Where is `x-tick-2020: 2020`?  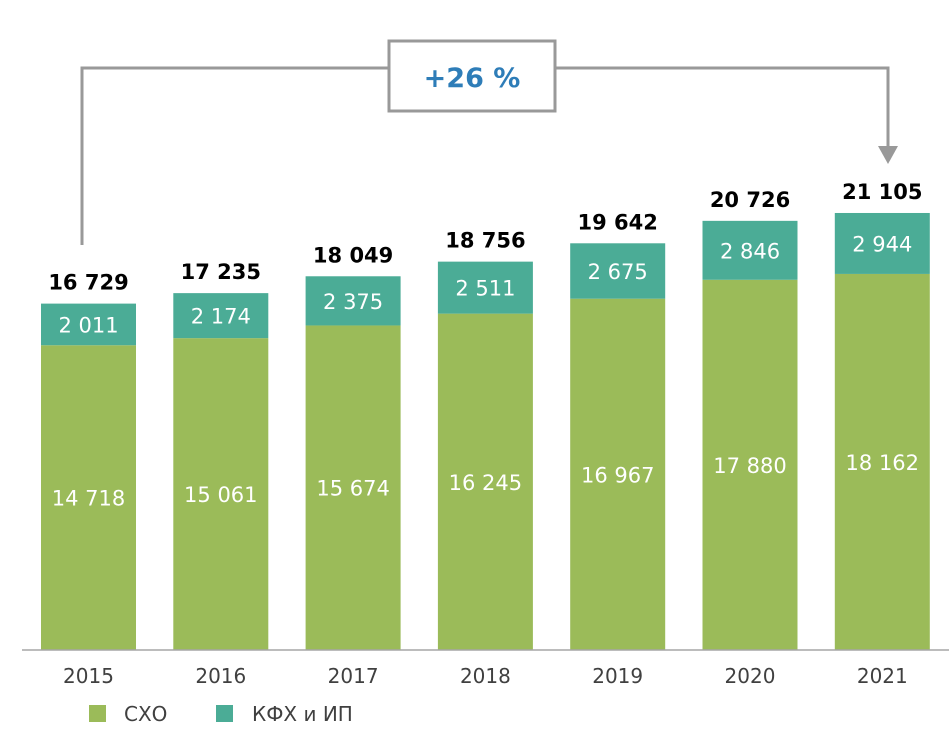 x-tick-2020: 2020 is located at coordinates (750, 676).